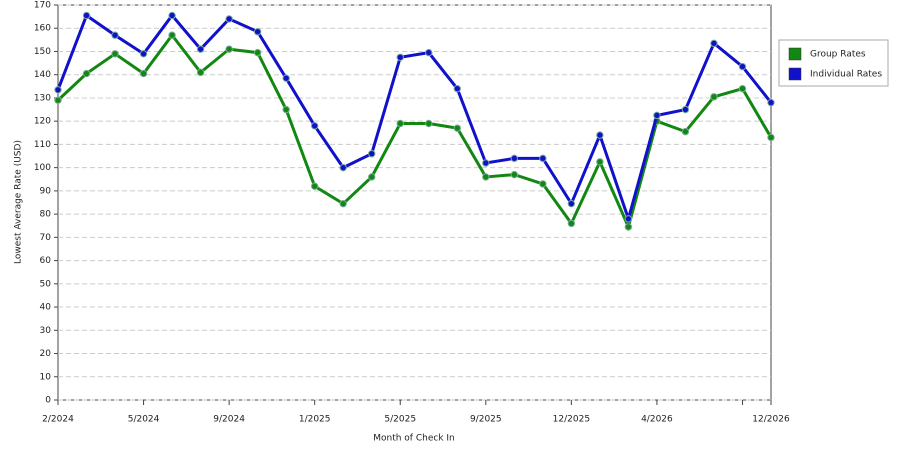  I want to click on y-tick-label: 130, so click(42, 98).